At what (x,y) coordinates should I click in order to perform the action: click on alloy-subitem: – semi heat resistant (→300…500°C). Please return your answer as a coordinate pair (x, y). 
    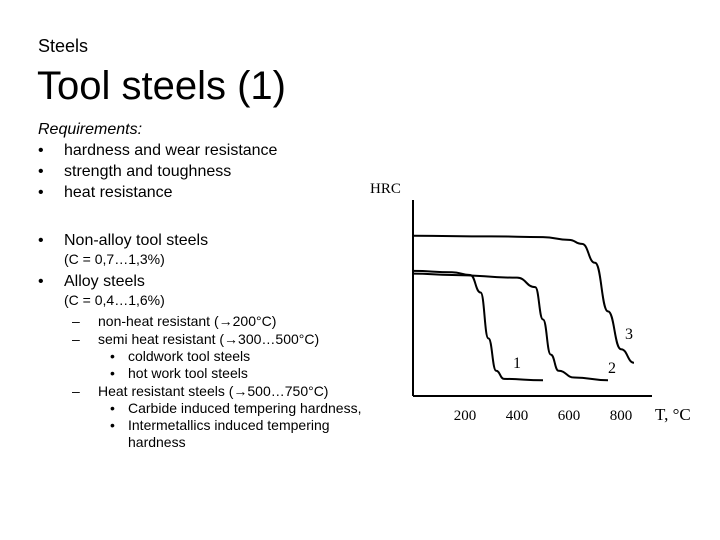
    Looking at the image, I should click on (208, 339).